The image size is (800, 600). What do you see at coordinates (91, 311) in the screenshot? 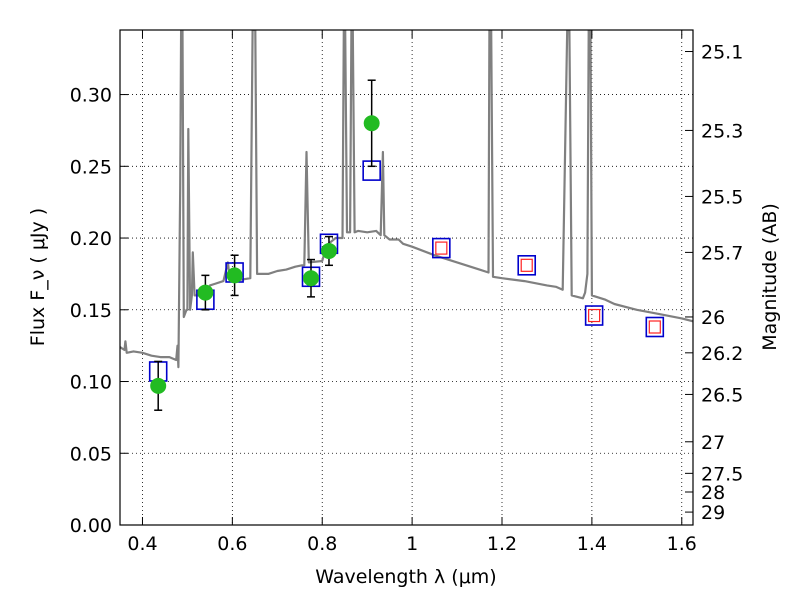
I see `y-tick-label: 0.15` at bounding box center [91, 311].